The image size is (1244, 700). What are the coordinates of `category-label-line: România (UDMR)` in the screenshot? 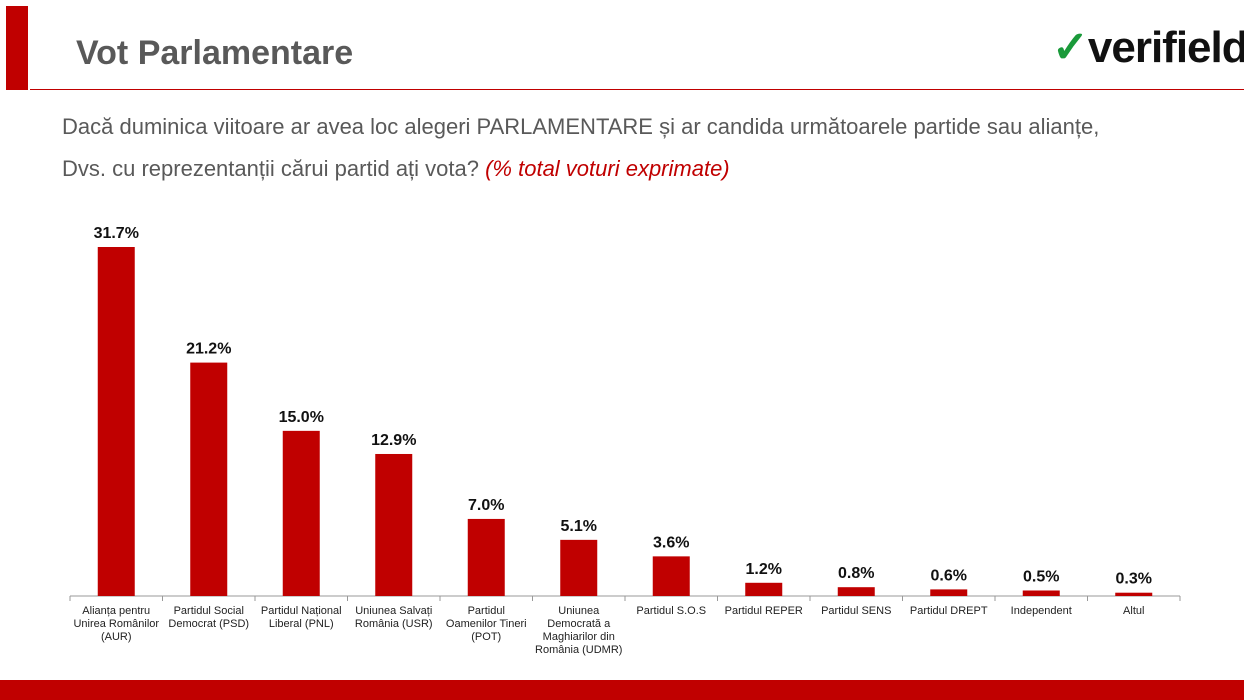 It's located at (578, 650).